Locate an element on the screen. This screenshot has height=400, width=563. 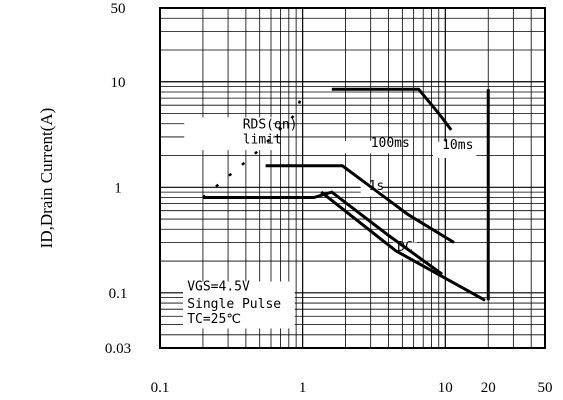
x-tick-label: 50 is located at coordinates (545, 388).